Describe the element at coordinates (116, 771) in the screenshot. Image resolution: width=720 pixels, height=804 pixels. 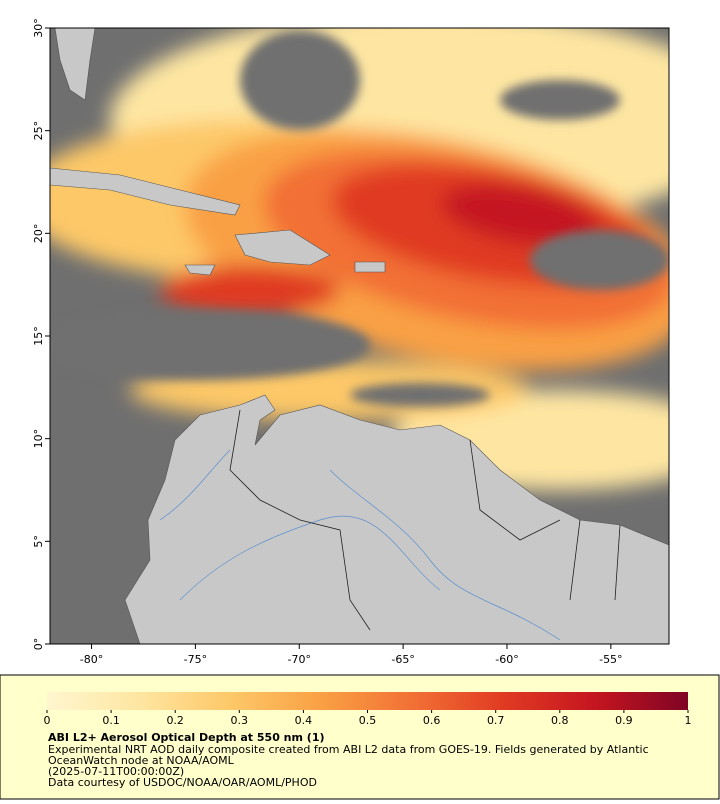
I see `legend-line: (2025-07-11T00:00:00Z)` at that location.